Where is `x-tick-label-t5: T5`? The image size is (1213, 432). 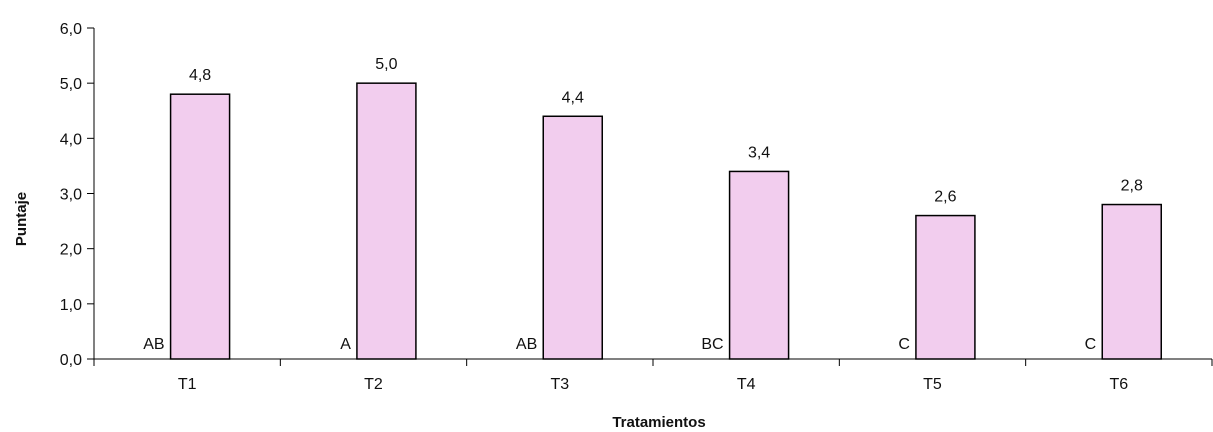
x-tick-label-t5: T5 is located at coordinates (932, 384).